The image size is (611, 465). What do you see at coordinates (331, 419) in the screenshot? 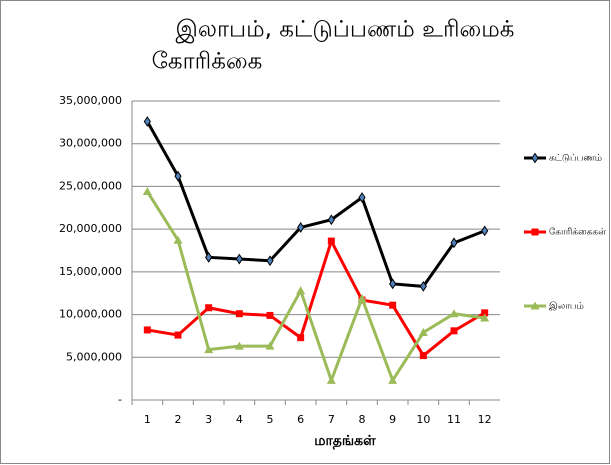
I see `x-tick-label: 7` at bounding box center [331, 419].